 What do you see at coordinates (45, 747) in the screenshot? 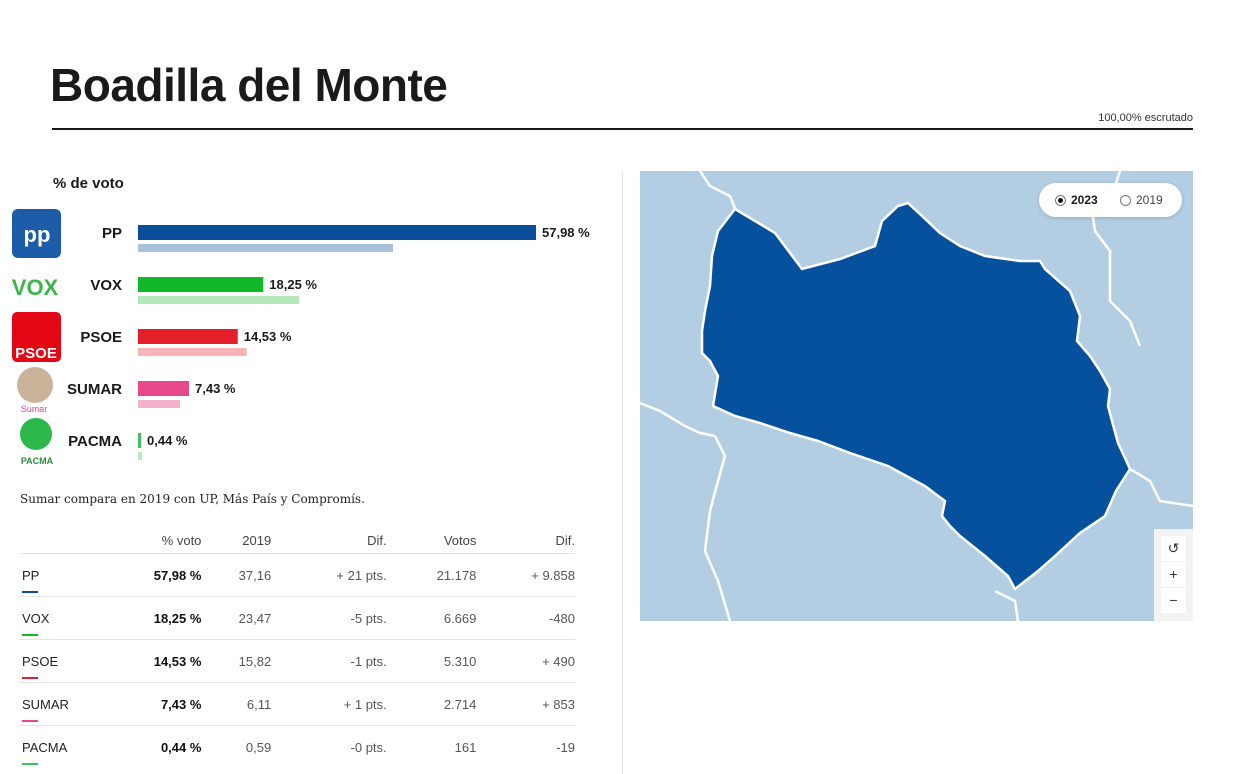
I see `party-cell-text: PACMA` at bounding box center [45, 747].